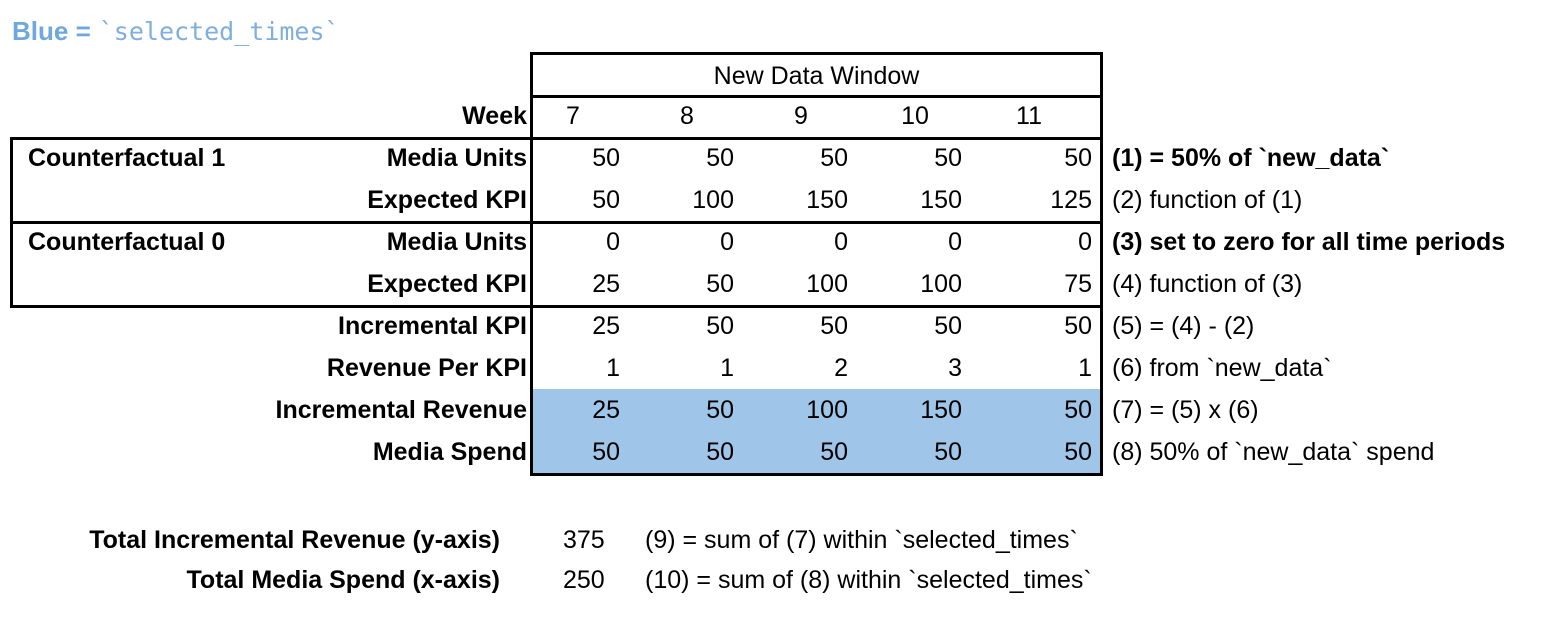 This screenshot has width=1544, height=620. Describe the element at coordinates (51, 31) in the screenshot. I see `legend-label: Blue =` at that location.